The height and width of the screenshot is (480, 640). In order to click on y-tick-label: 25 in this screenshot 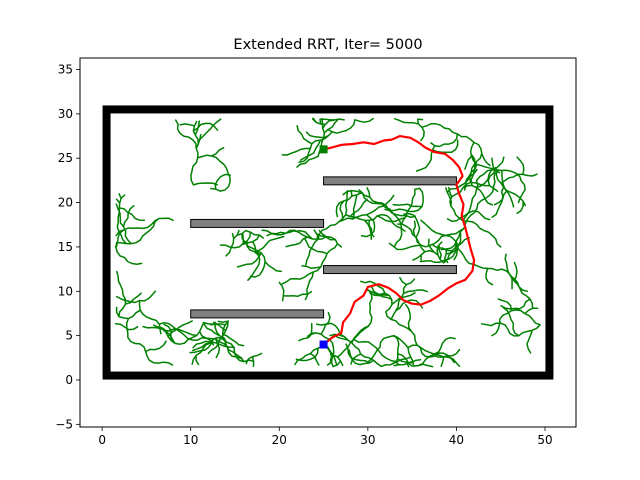, I will do `click(65, 158)`.